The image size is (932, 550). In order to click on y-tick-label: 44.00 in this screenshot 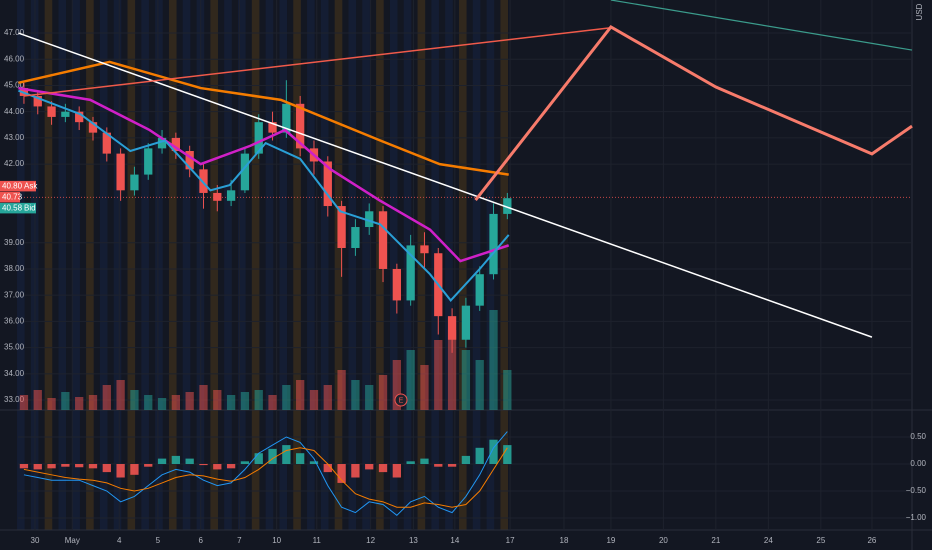, I will do `click(14, 111)`.